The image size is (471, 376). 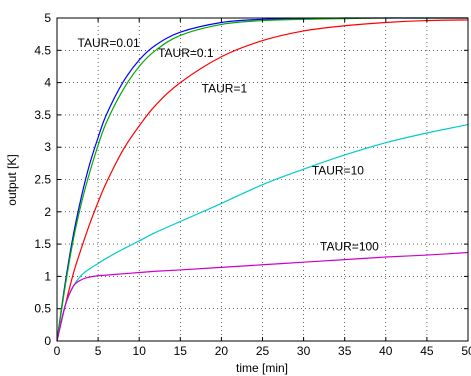 What do you see at coordinates (12, 179) in the screenshot?
I see `y-axis-title: output [K]` at bounding box center [12, 179].